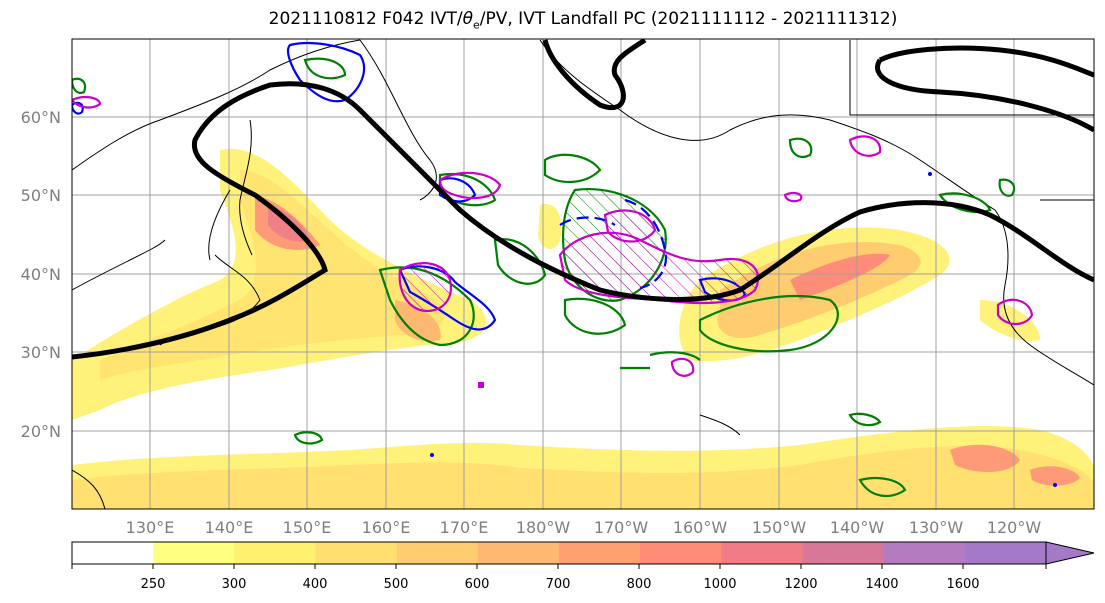  I want to click on colorbar-tick-label: 800, so click(639, 584).